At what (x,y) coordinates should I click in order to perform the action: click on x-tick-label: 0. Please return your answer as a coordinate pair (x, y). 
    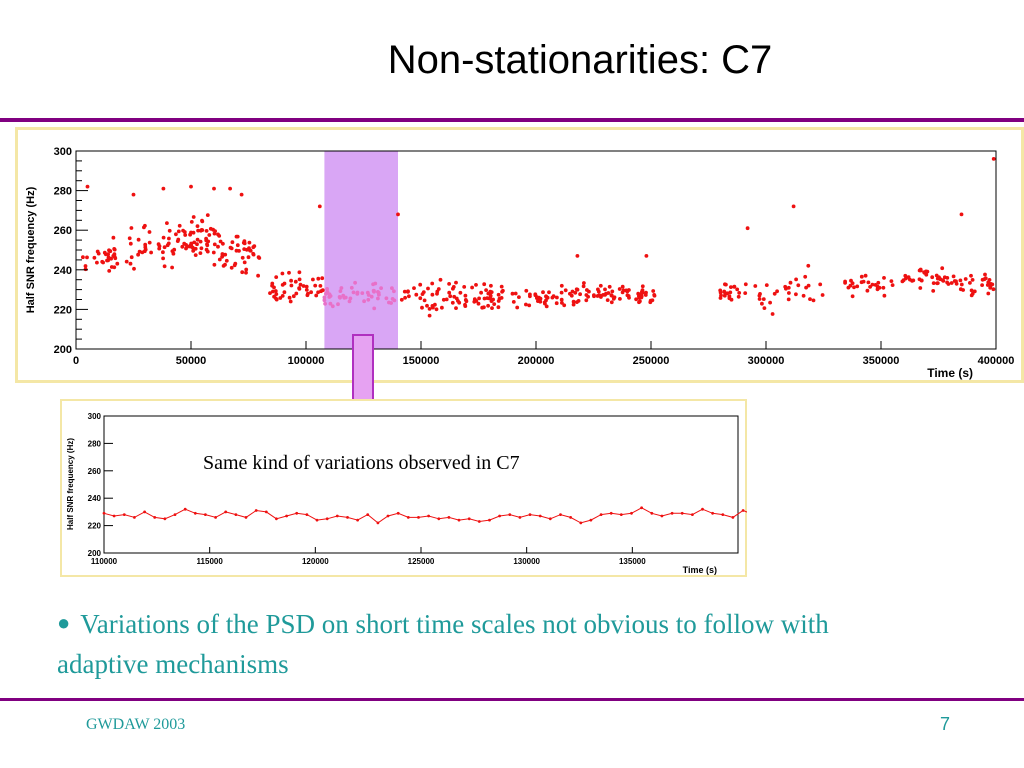
    Looking at the image, I should click on (76, 361).